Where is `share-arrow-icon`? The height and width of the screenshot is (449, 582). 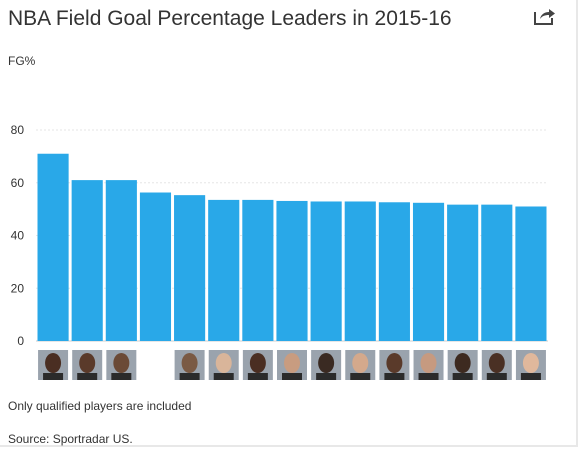
share-arrow-icon is located at coordinates (545, 16).